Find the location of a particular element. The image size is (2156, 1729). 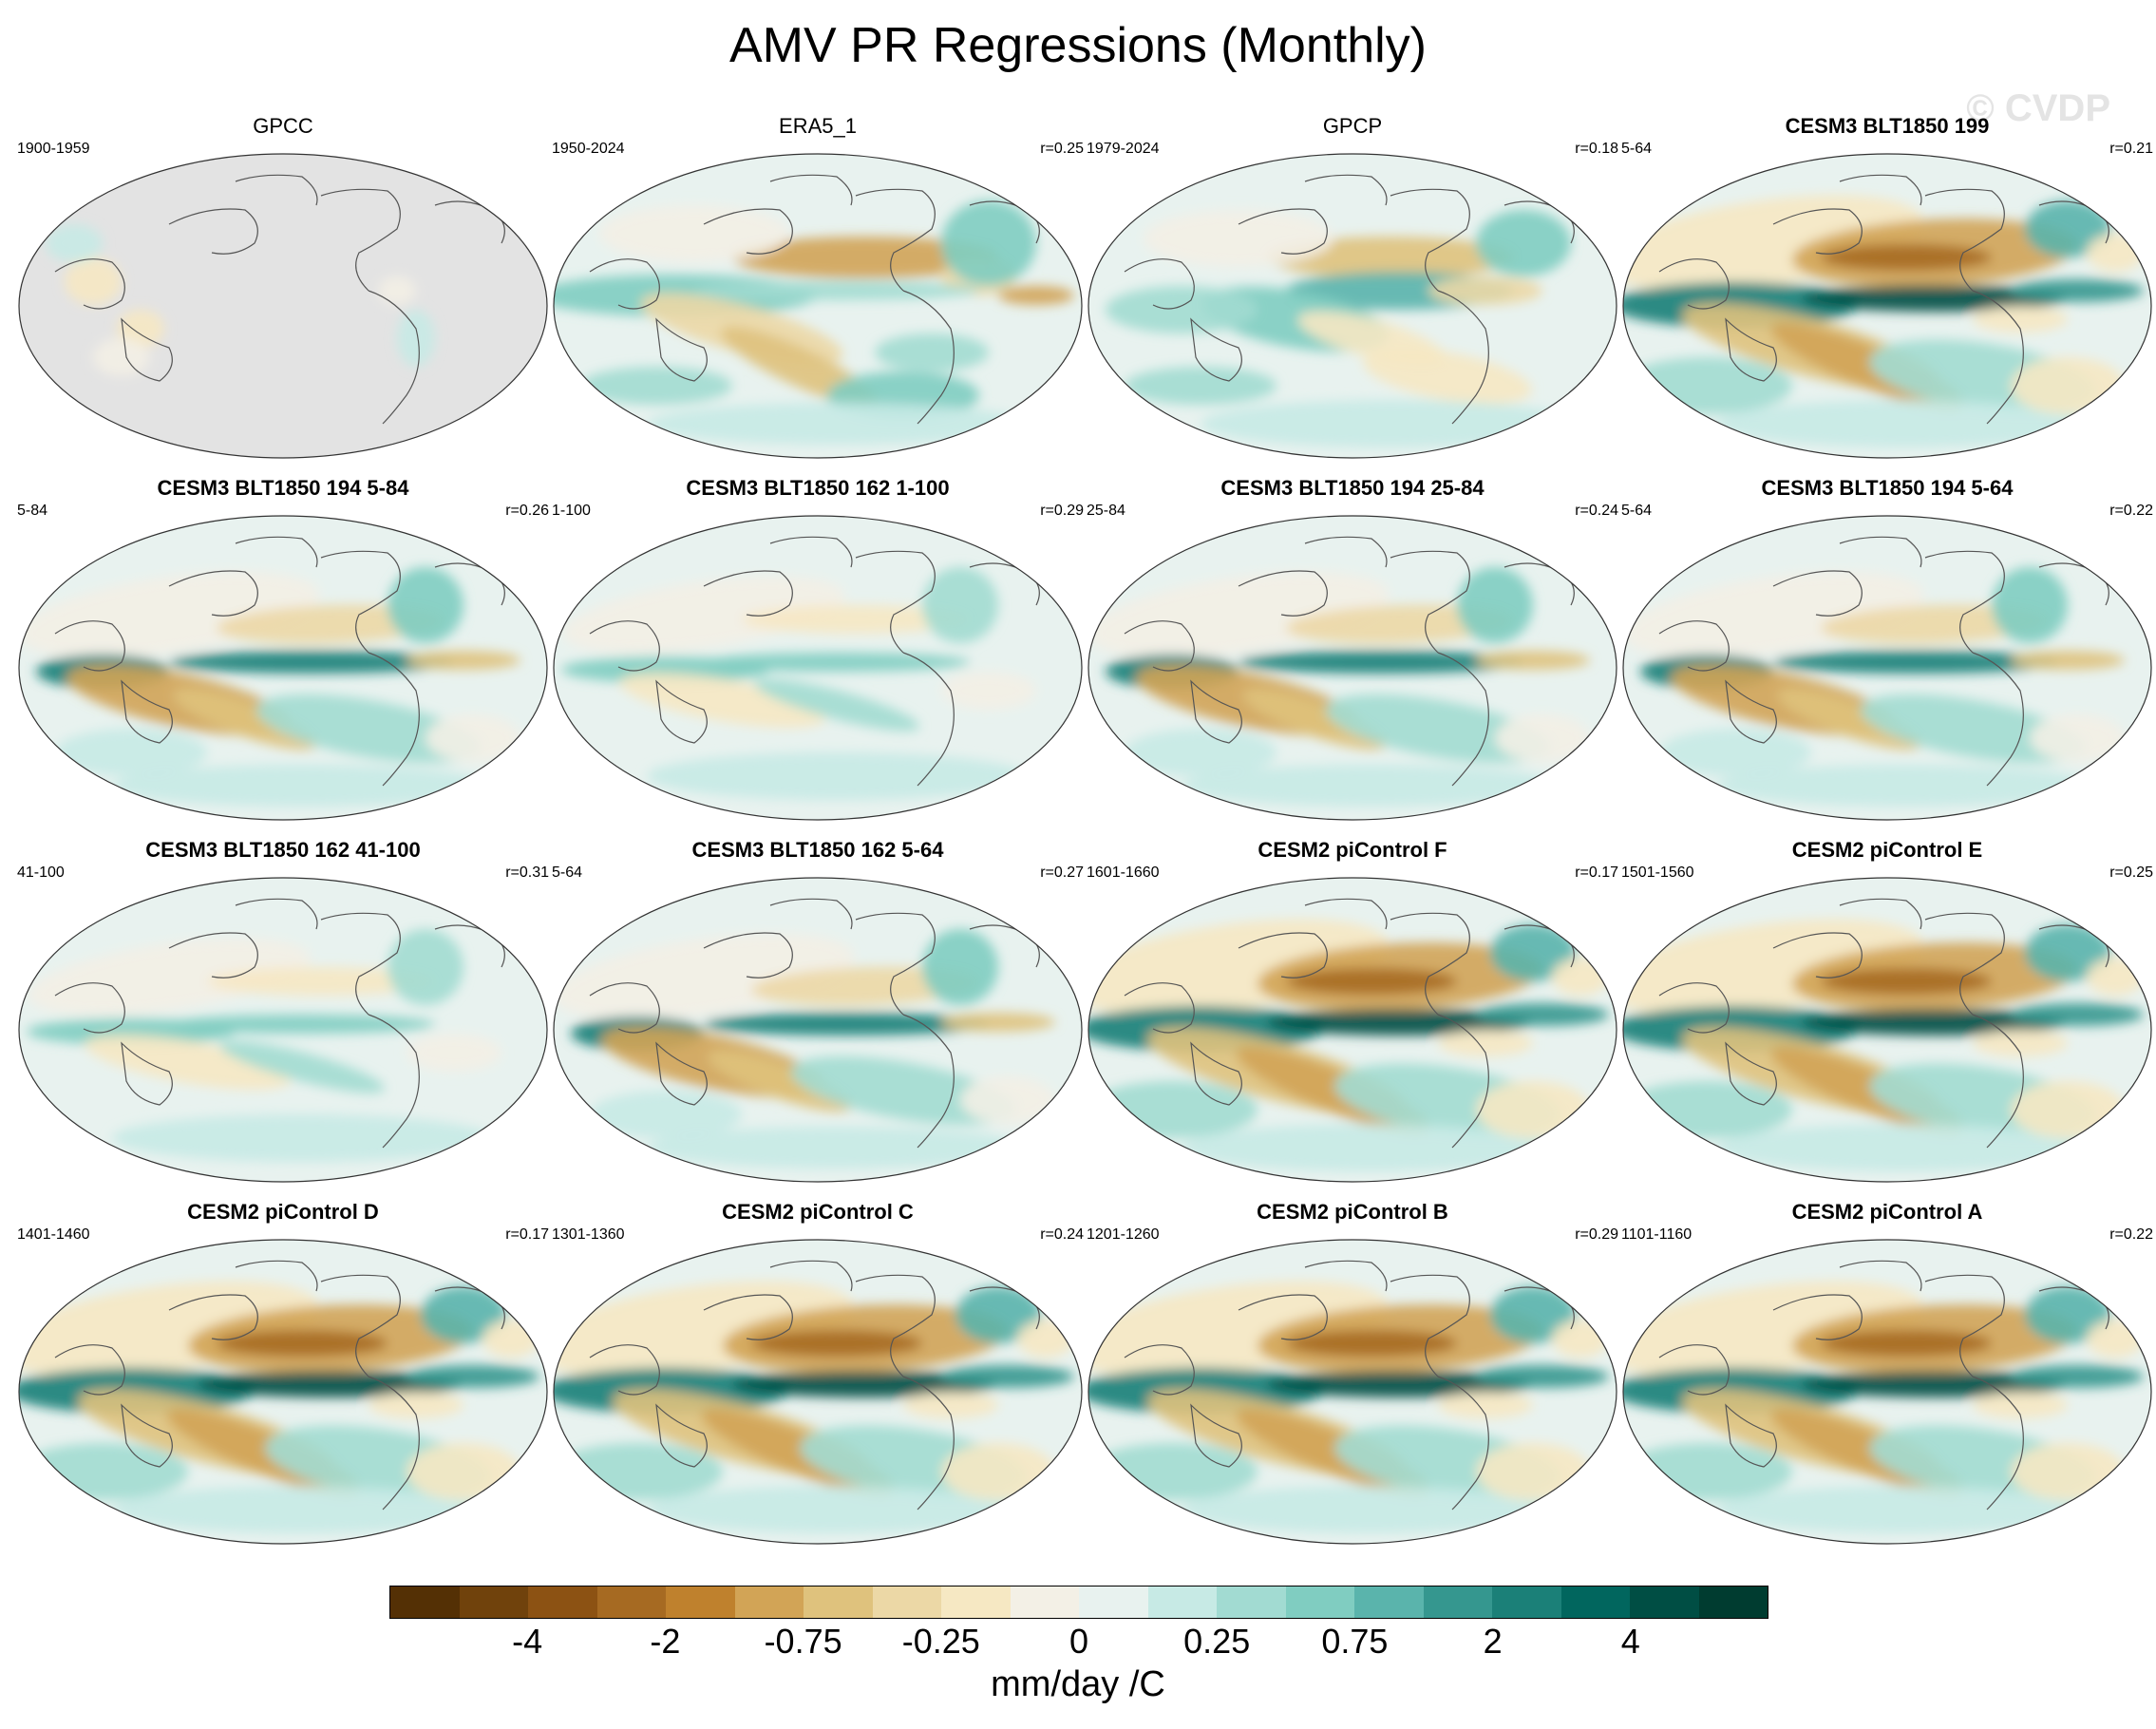

map-panel: ERA5_1 1950-2024 r=0.25 is located at coordinates (818, 292).